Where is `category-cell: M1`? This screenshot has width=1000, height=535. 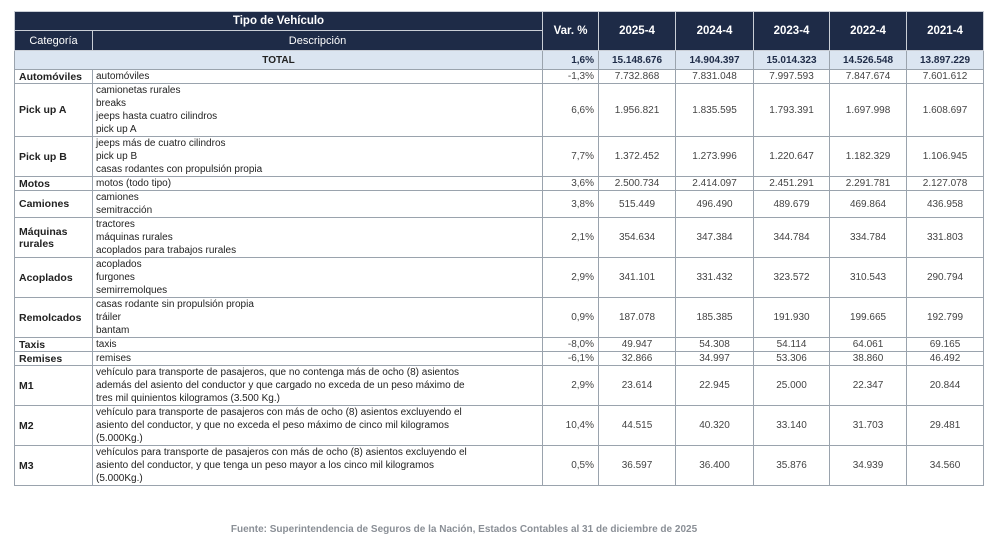 category-cell: M1 is located at coordinates (53, 385).